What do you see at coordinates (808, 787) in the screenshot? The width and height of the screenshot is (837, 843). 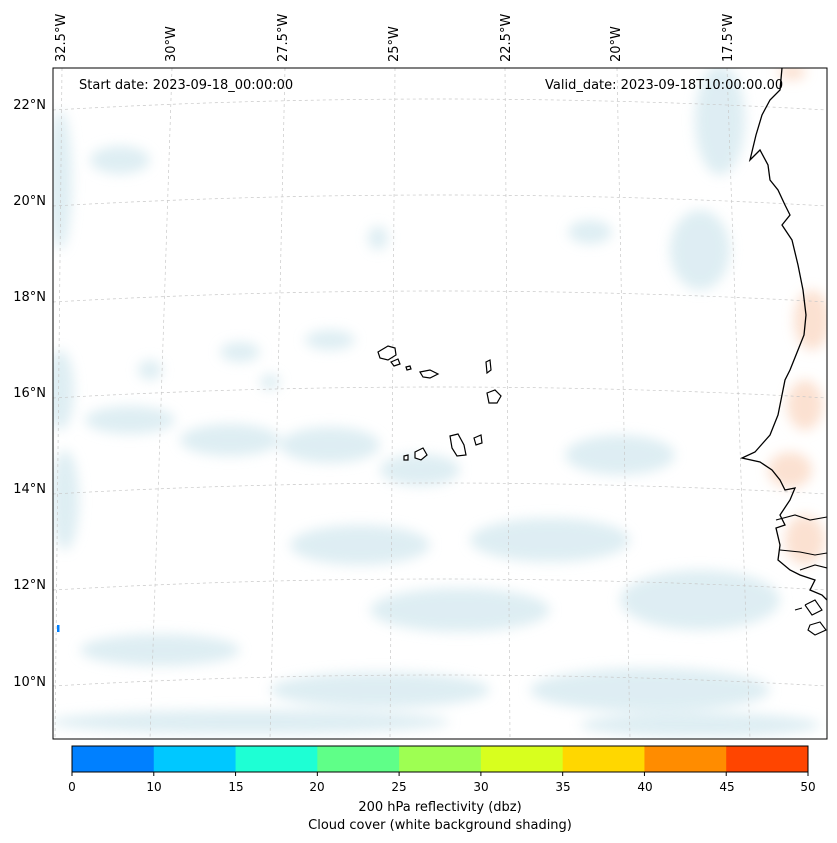 I see `colorbar-tick: 50` at bounding box center [808, 787].